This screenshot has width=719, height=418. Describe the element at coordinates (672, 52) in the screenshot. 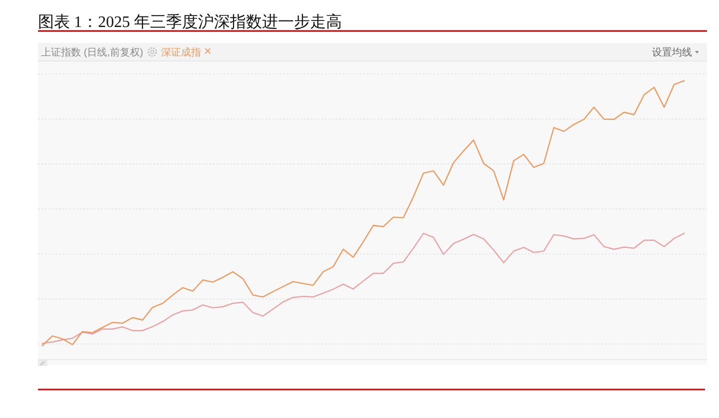

I see `text: 设置均线` at that location.